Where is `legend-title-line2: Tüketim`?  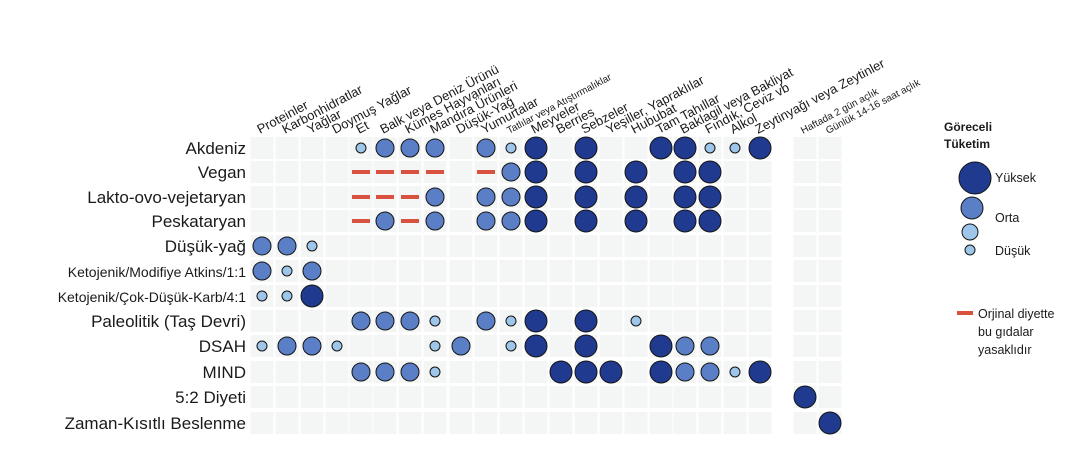 legend-title-line2: Tüketim is located at coordinates (967, 144).